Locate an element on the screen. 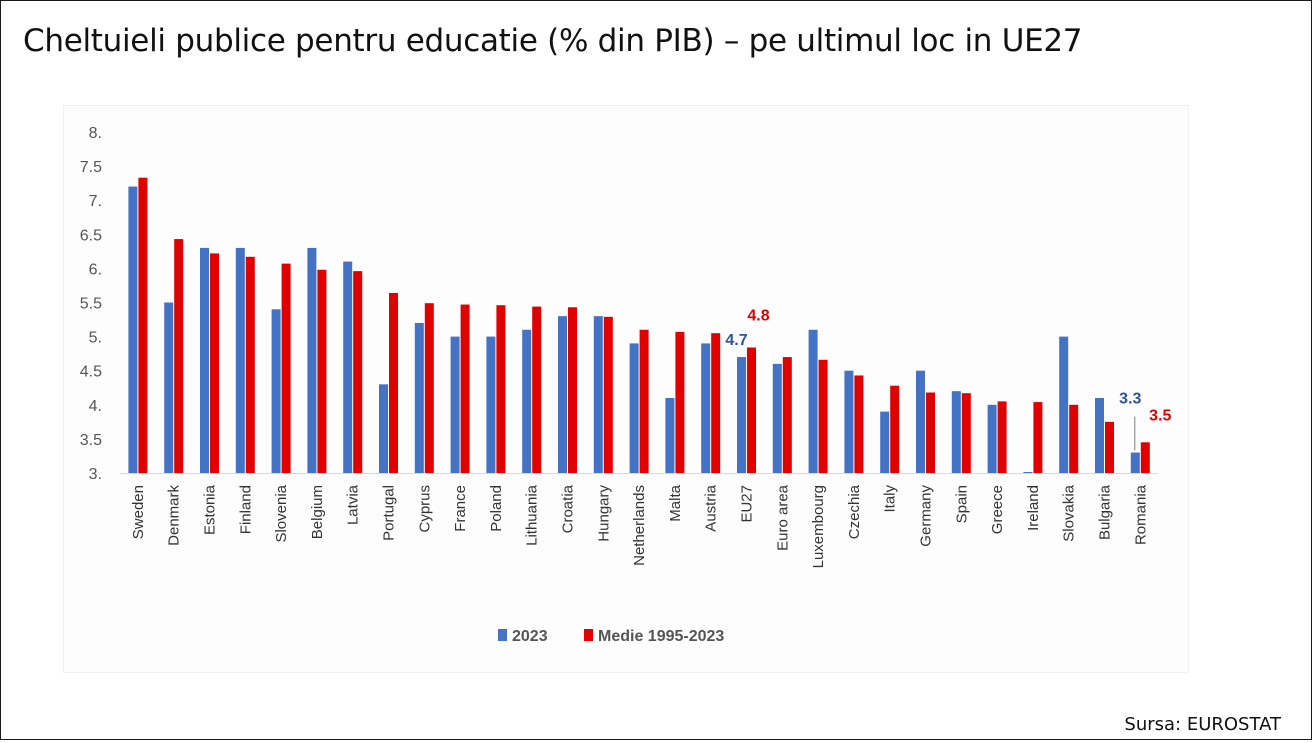  bar-2023-denmark is located at coordinates (169, 387).